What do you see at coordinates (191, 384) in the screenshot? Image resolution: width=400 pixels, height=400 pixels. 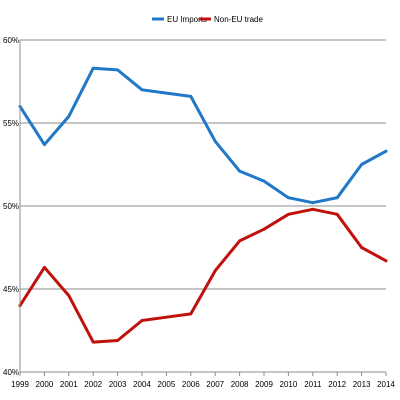 I see `x-tick-label: 2006` at bounding box center [191, 384].